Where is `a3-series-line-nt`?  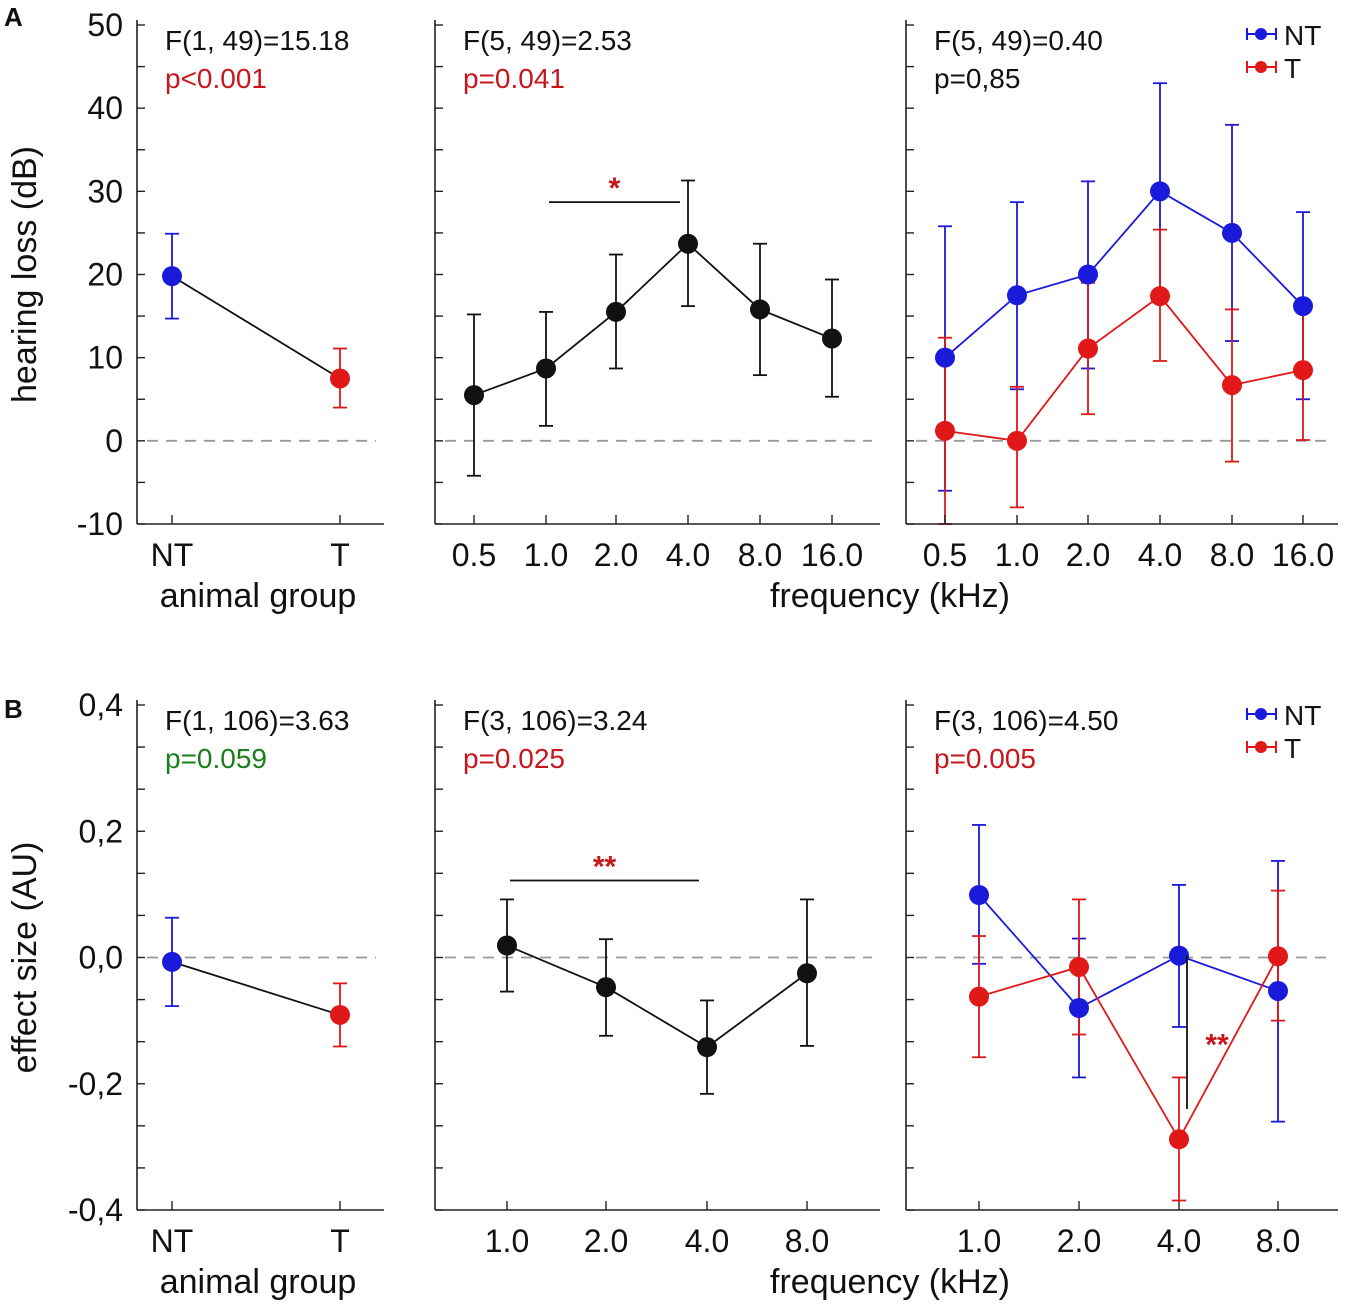 a3-series-line-nt is located at coordinates (1124, 274).